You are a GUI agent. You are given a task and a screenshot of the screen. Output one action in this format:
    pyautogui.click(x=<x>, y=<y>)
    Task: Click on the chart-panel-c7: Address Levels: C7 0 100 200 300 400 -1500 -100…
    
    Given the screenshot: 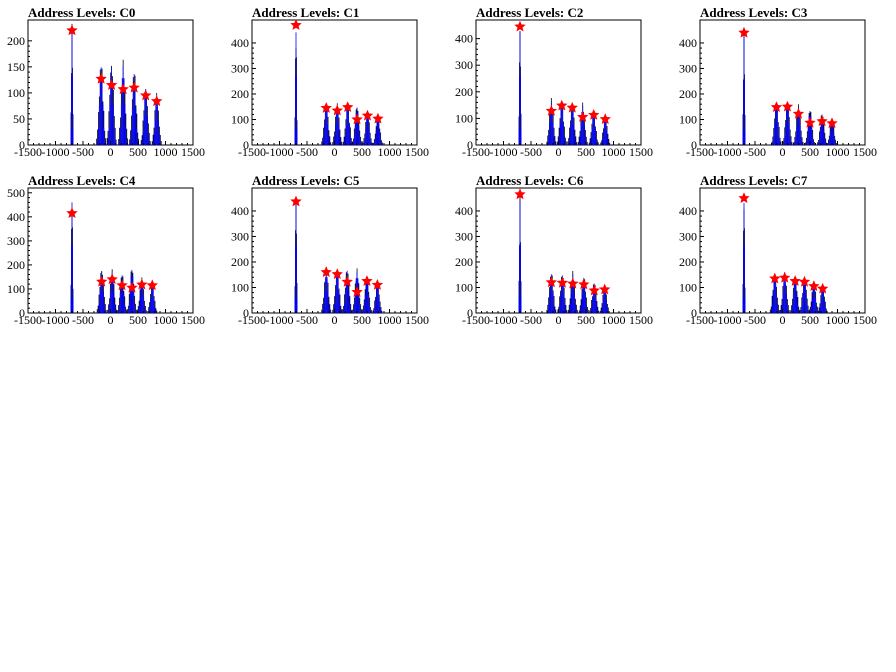 What is the action you would take?
    pyautogui.click(x=778, y=250)
    